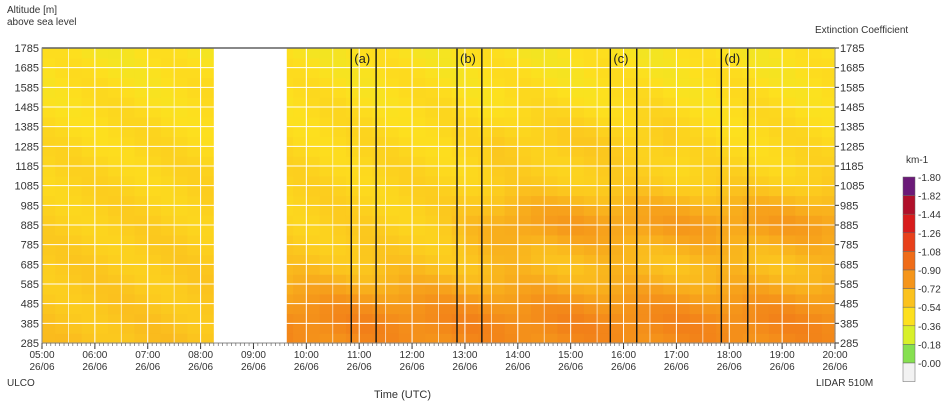 This screenshot has height=405, width=947. Describe the element at coordinates (517, 355) in the screenshot. I see `x-tick-time: 14:00` at that location.